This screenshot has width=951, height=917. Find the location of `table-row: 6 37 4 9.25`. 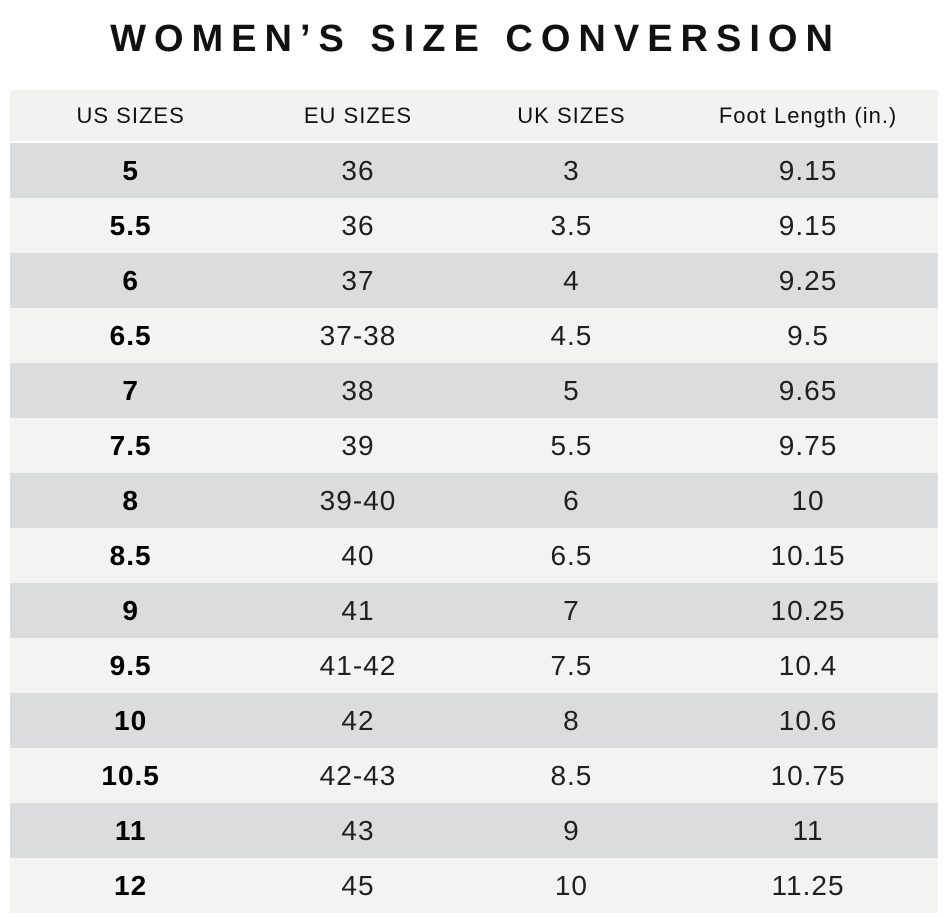

table-row: 6 37 4 9.25 is located at coordinates (474, 280).